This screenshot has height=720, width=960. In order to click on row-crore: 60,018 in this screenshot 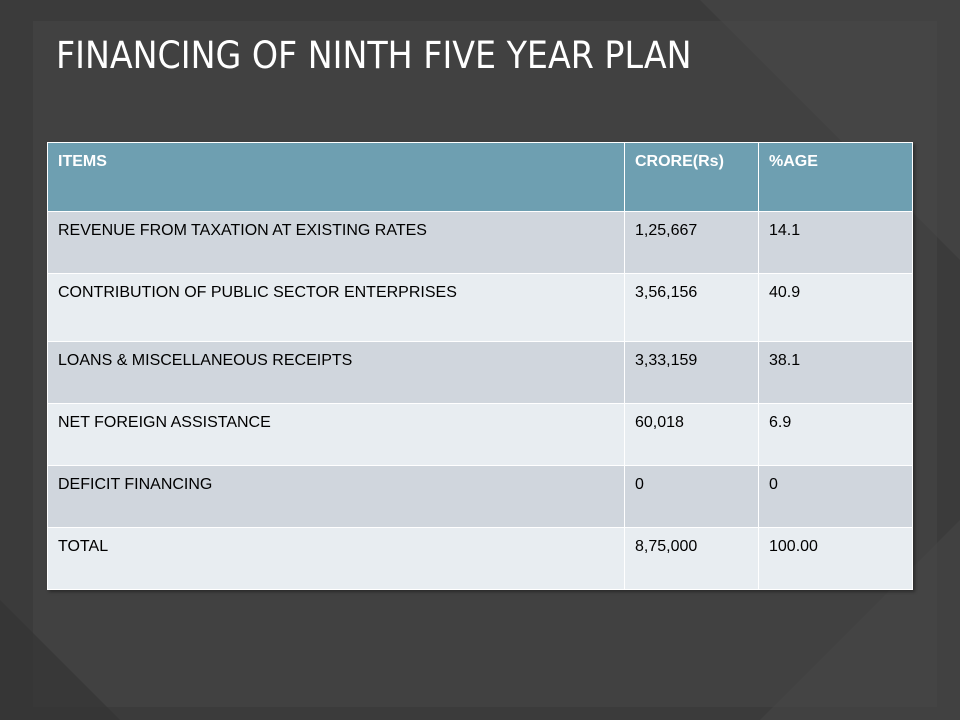, I will do `click(691, 434)`.